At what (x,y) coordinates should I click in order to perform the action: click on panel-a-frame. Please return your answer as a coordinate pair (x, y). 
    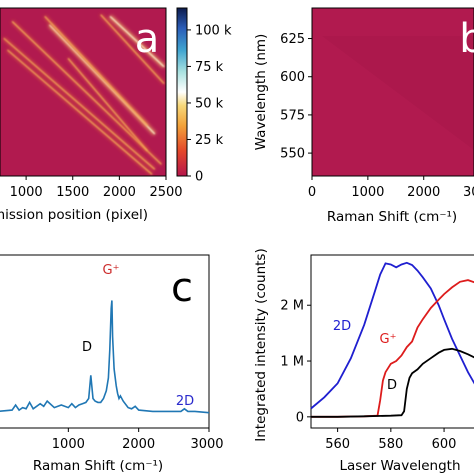
    Looking at the image, I should click on (83, 92).